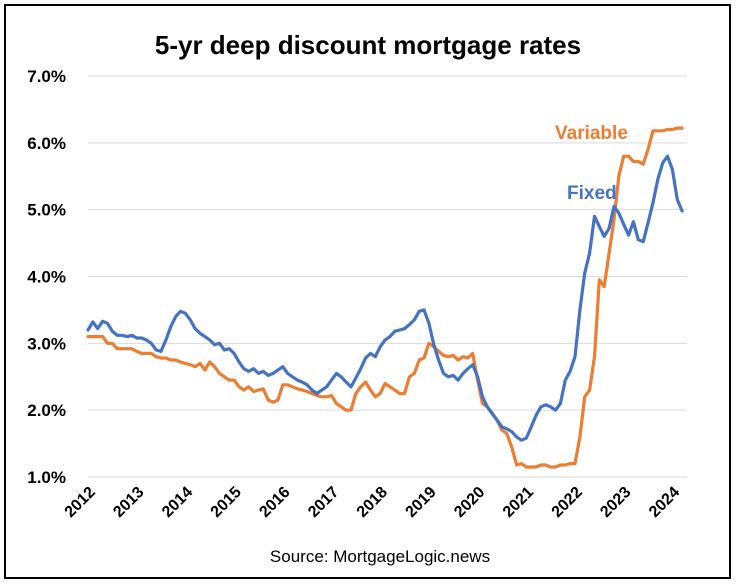 The height and width of the screenshot is (585, 737). What do you see at coordinates (421, 502) in the screenshot?
I see `x-tick-label: 2019` at bounding box center [421, 502].